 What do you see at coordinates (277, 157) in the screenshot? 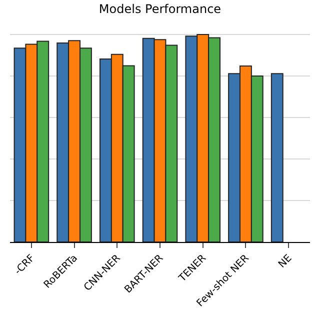
I see `bar` at bounding box center [277, 157].